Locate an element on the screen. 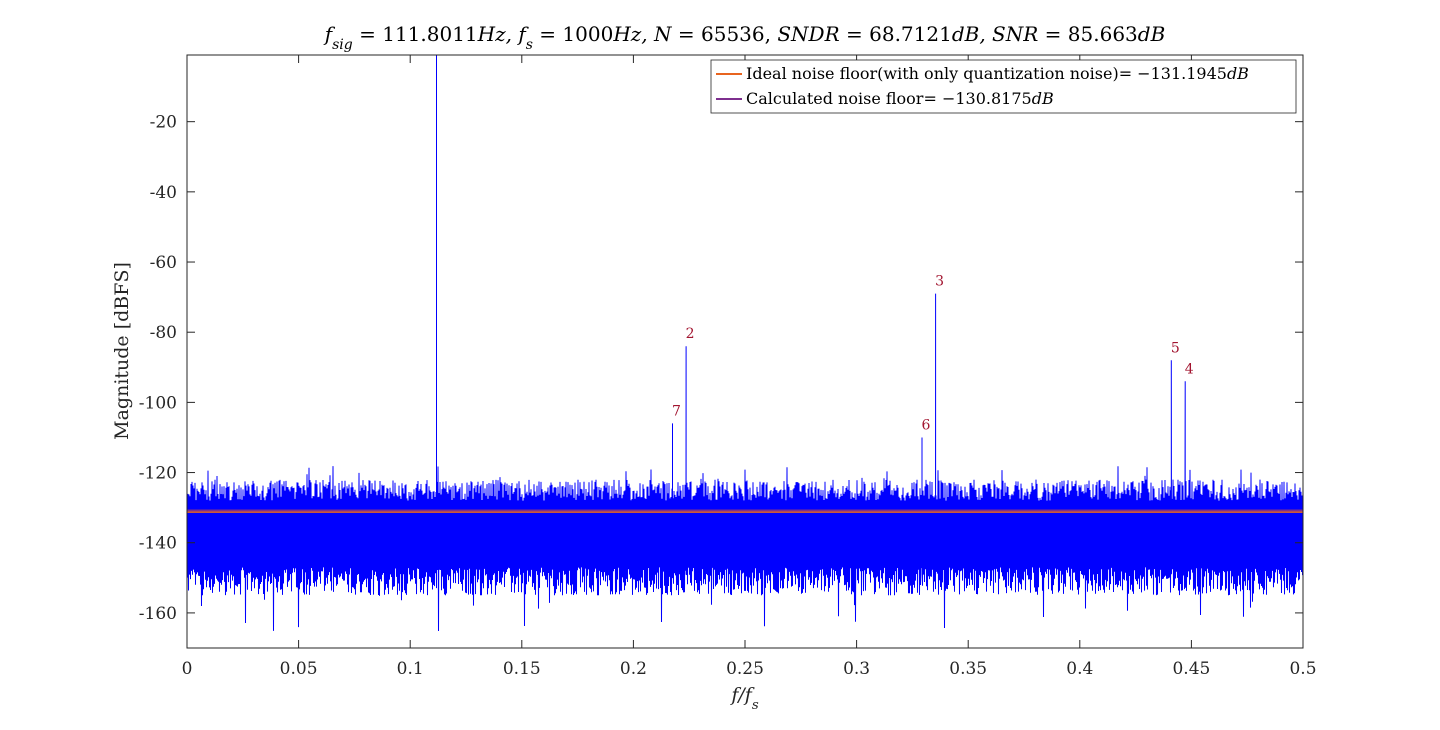 The width and height of the screenshot is (1440, 730). y-tick-label: -120 is located at coordinates (158, 474).